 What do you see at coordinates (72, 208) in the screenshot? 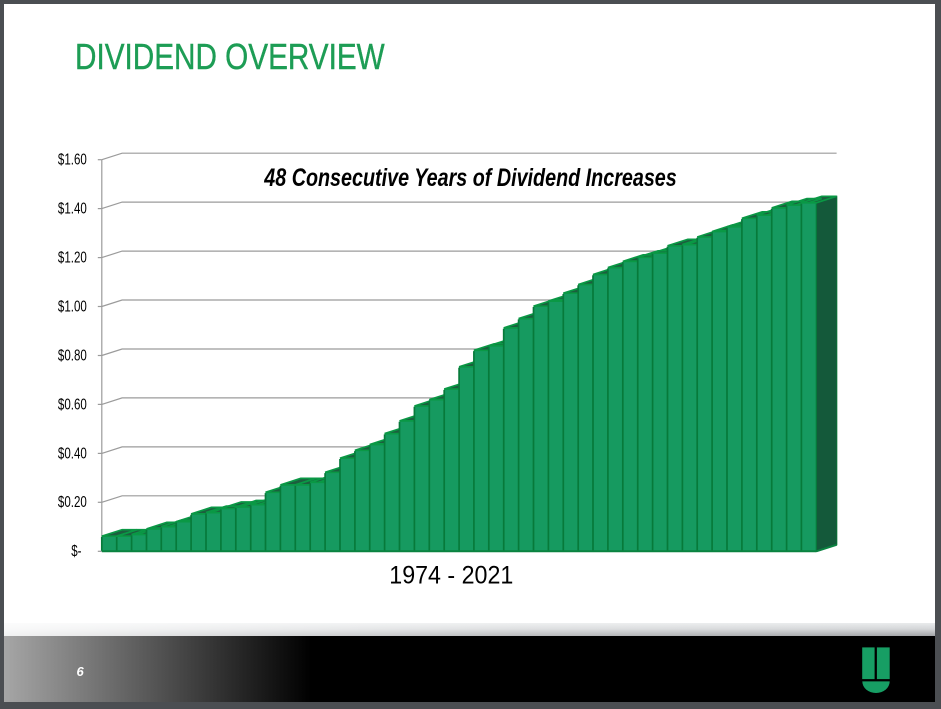
I see `svg-text: $1.40` at bounding box center [72, 208].